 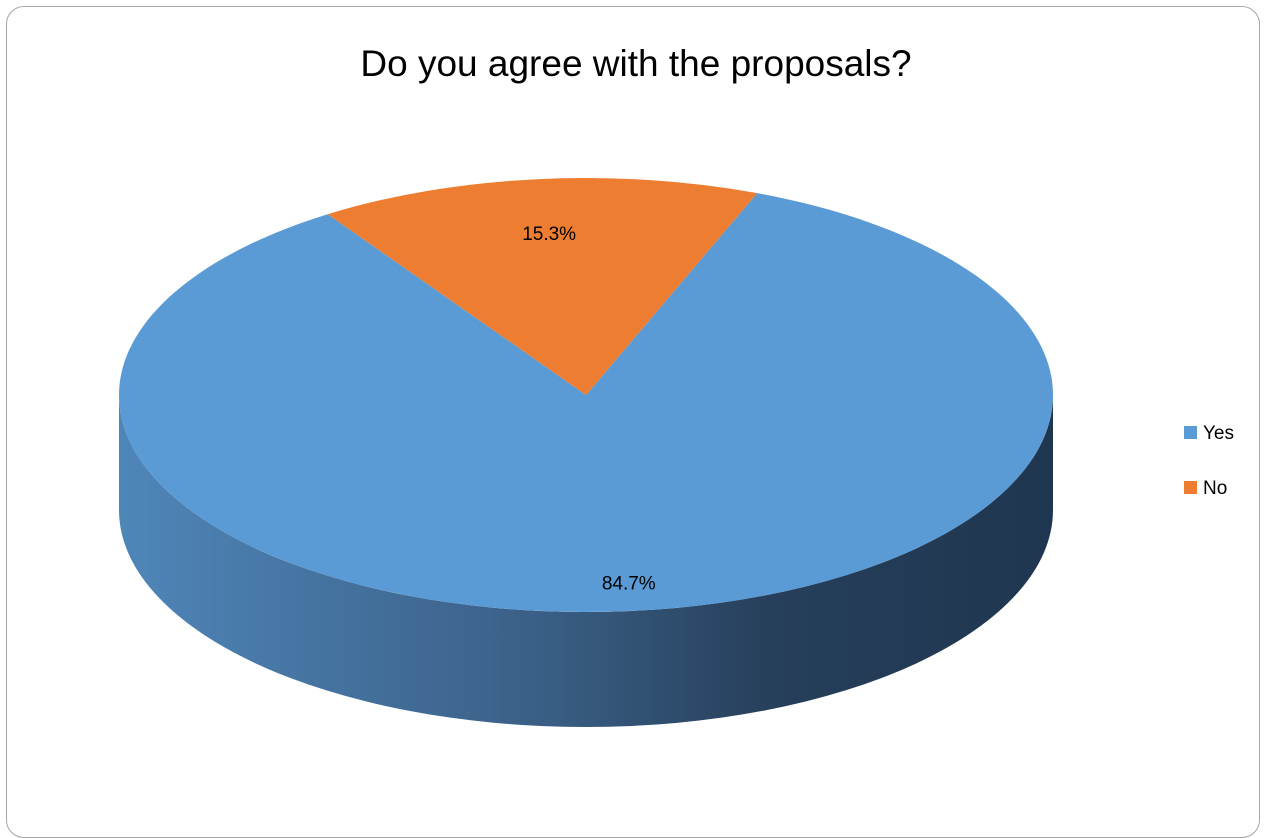 What do you see at coordinates (1209, 461) in the screenshot?
I see `legend: Yes No` at bounding box center [1209, 461].